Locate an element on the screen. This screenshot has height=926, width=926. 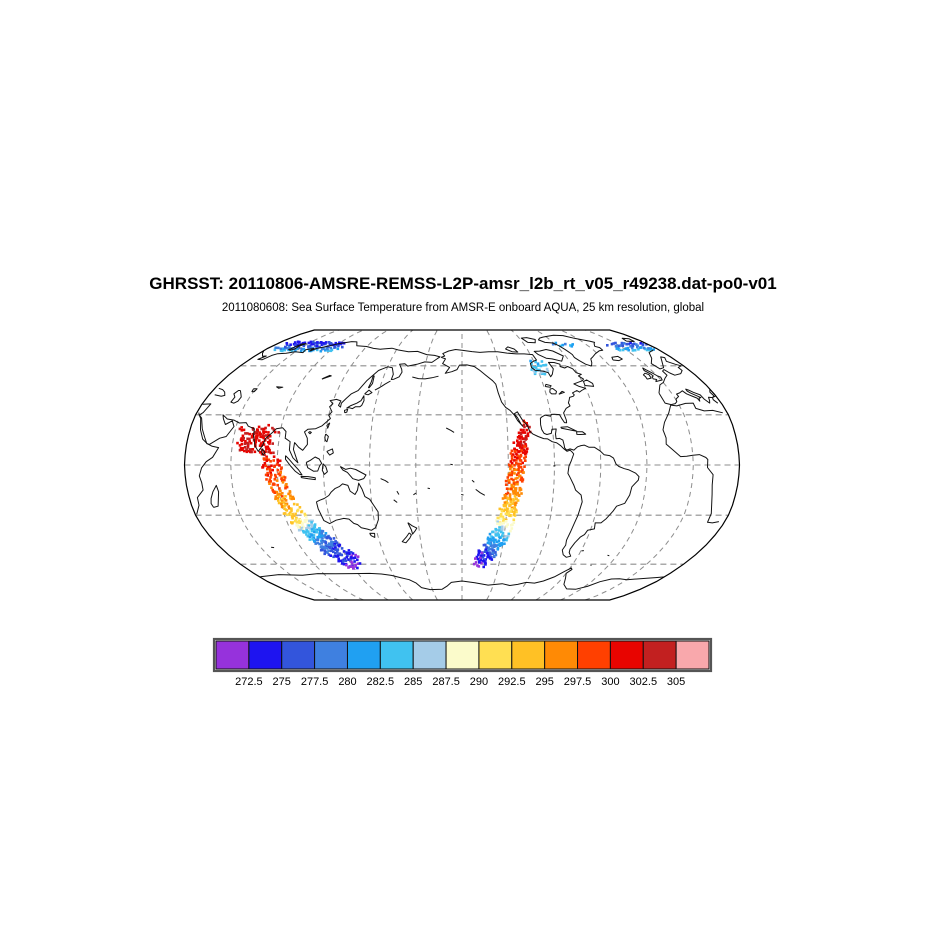
colorbar-frame is located at coordinates (462, 655).